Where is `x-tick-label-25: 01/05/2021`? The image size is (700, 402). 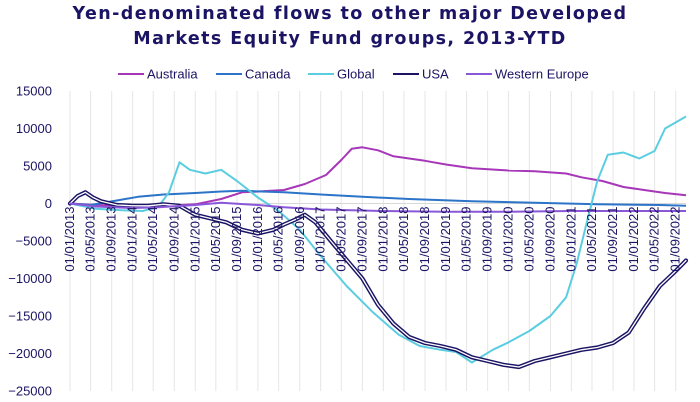
x-tick-label-25: 01/05/2021 is located at coordinates (591, 239).